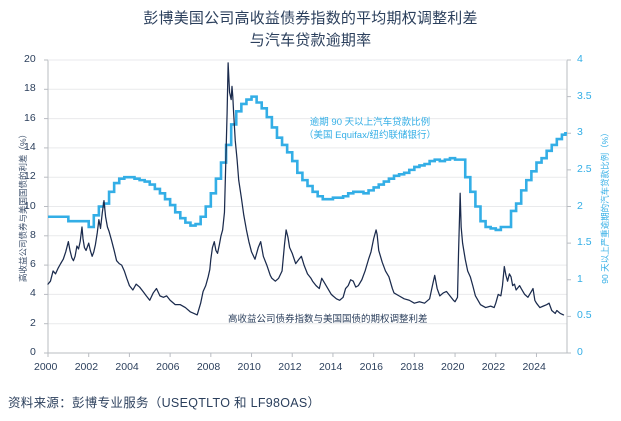 This screenshot has height=421, width=621. What do you see at coordinates (33, 352) in the screenshot?
I see `y-axis-tick-0: 0` at bounding box center [33, 352].